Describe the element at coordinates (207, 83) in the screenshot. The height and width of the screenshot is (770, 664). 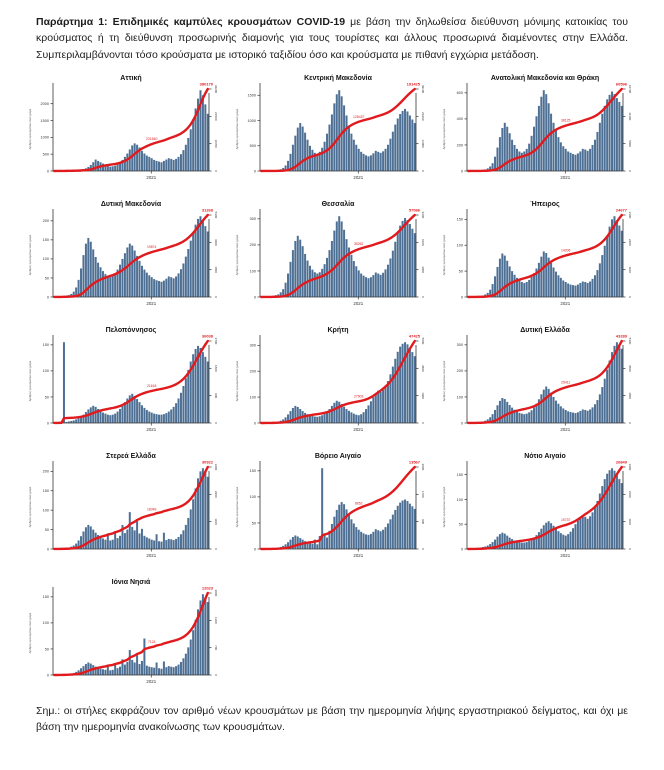
I see `svg-text: 380170` at that location.